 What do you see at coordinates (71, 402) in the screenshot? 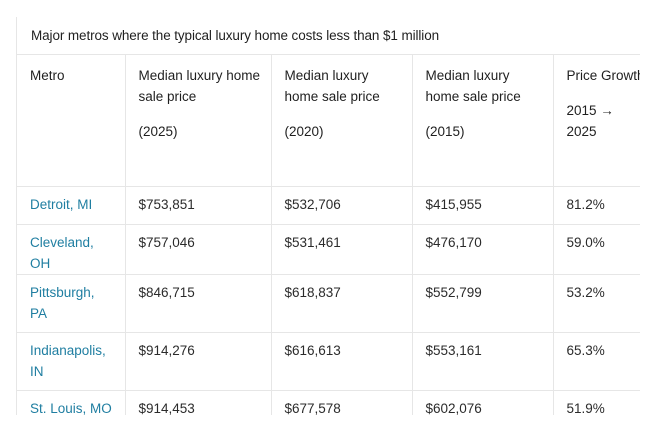
I see `metro-link: St. Louis, MO` at bounding box center [71, 402].